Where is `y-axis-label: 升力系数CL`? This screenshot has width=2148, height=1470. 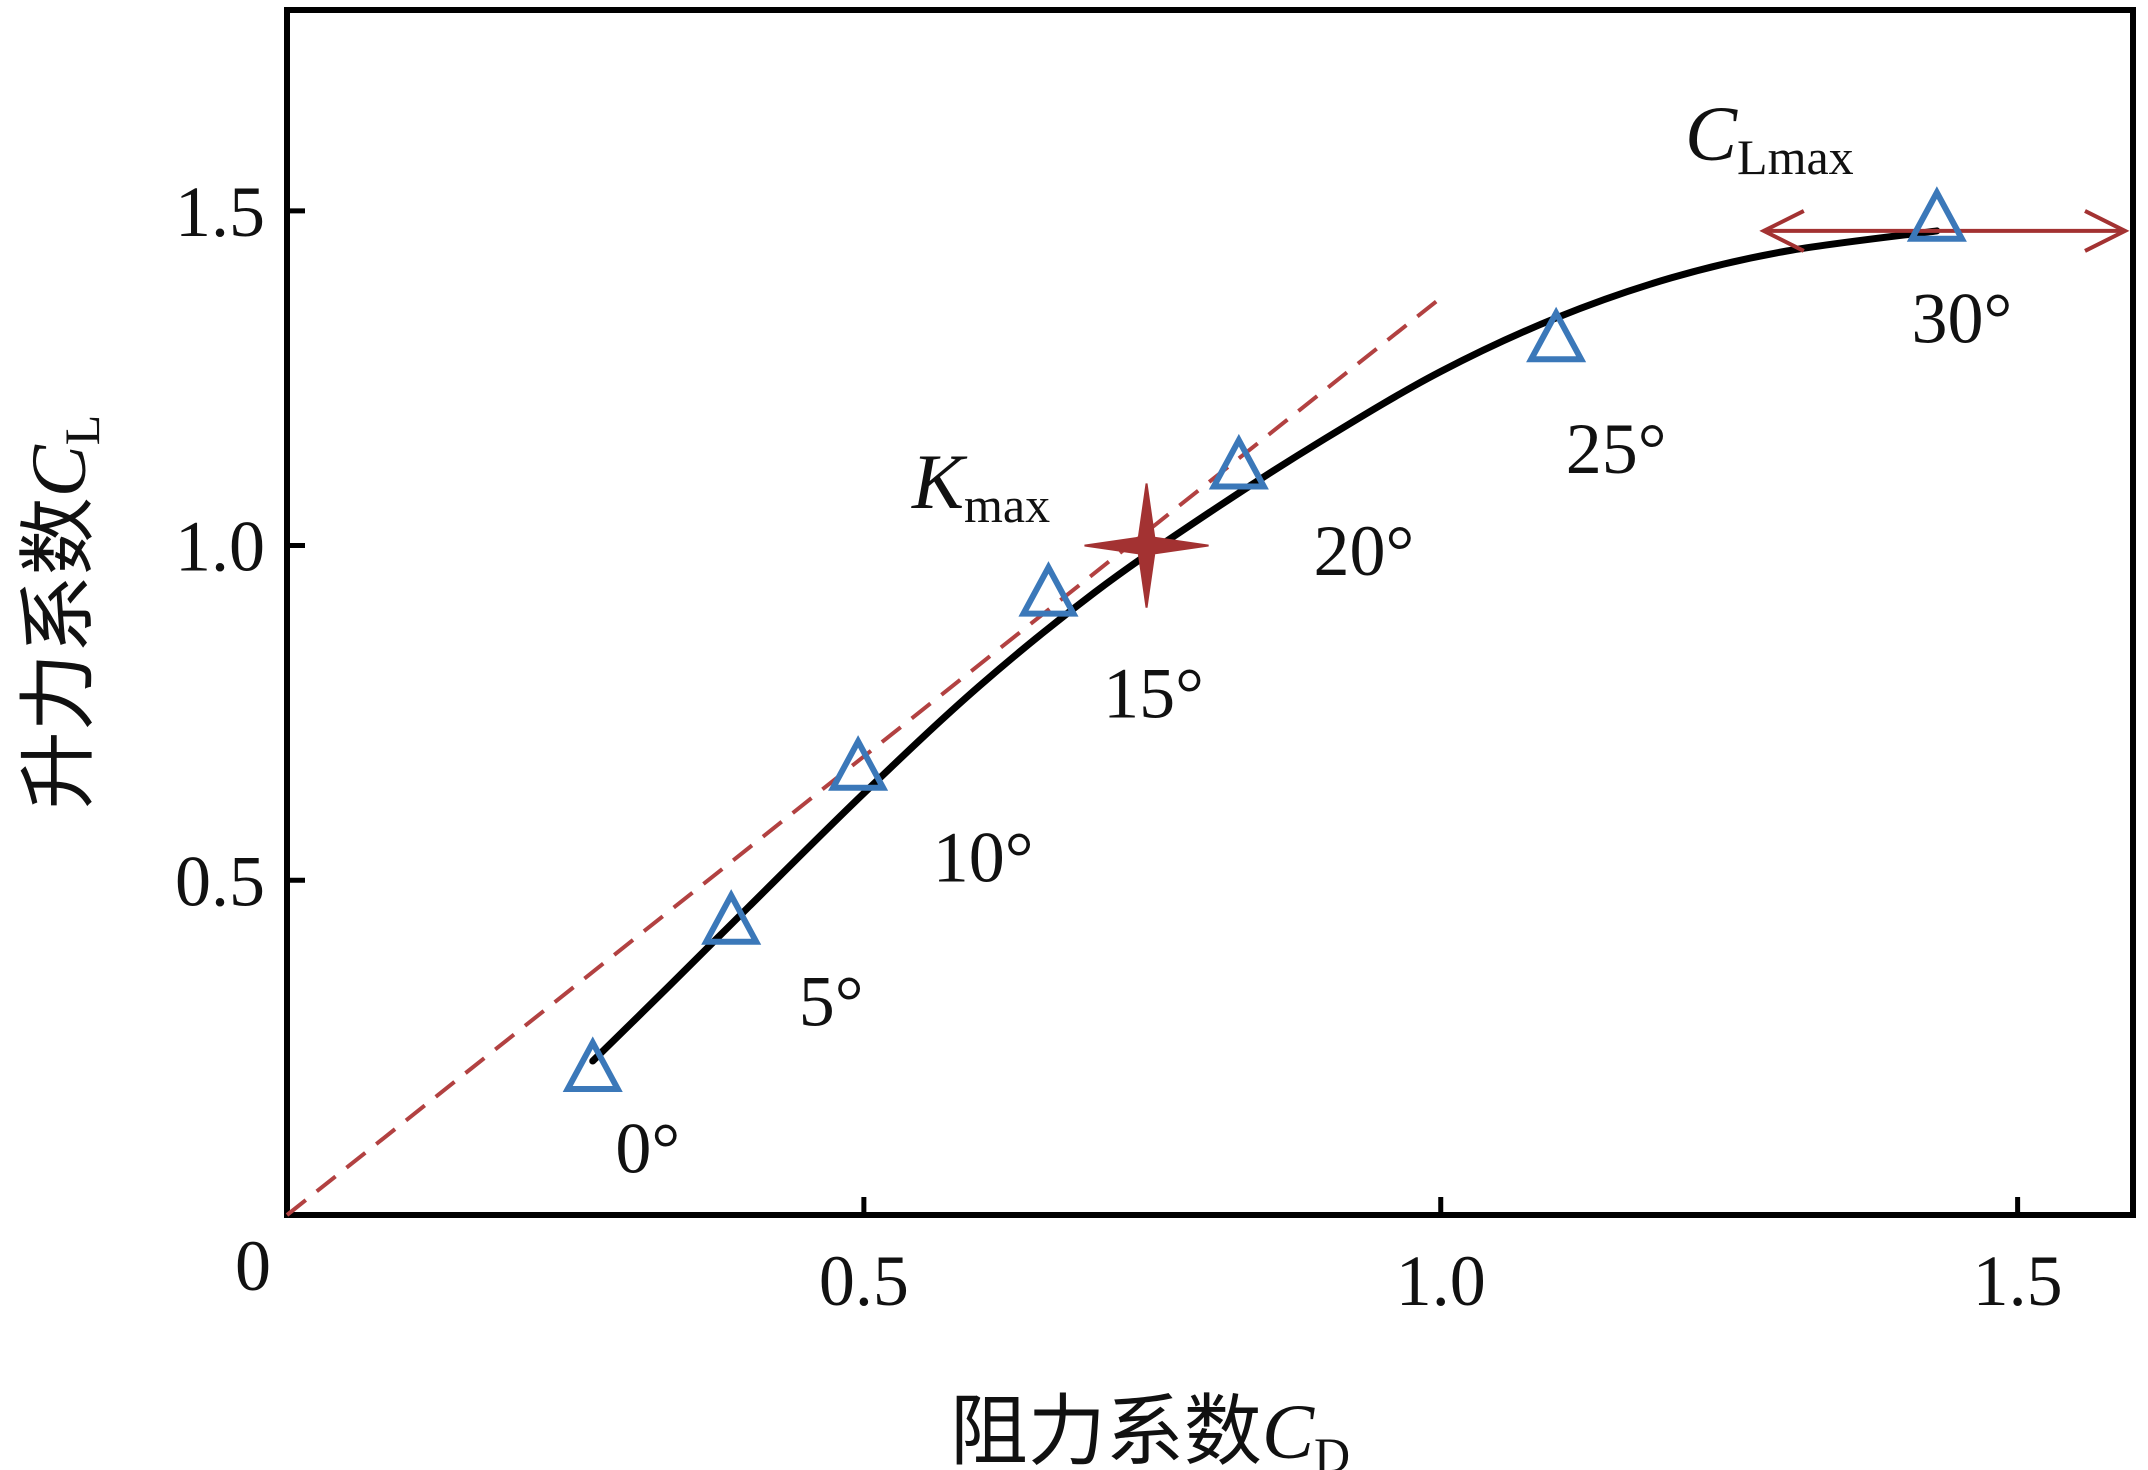
y-axis-label: 升力系数CL is located at coordinates (62, 612).